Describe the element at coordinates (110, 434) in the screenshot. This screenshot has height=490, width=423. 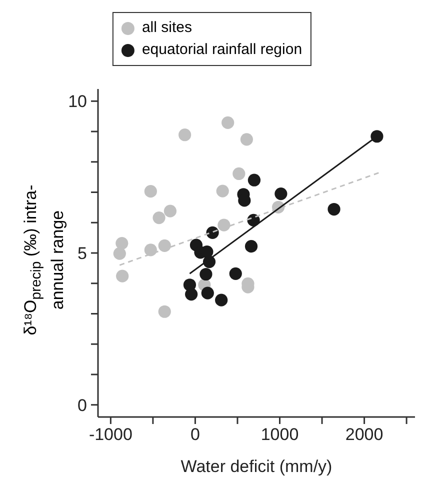
I see `x-tick-label: -1000` at that location.